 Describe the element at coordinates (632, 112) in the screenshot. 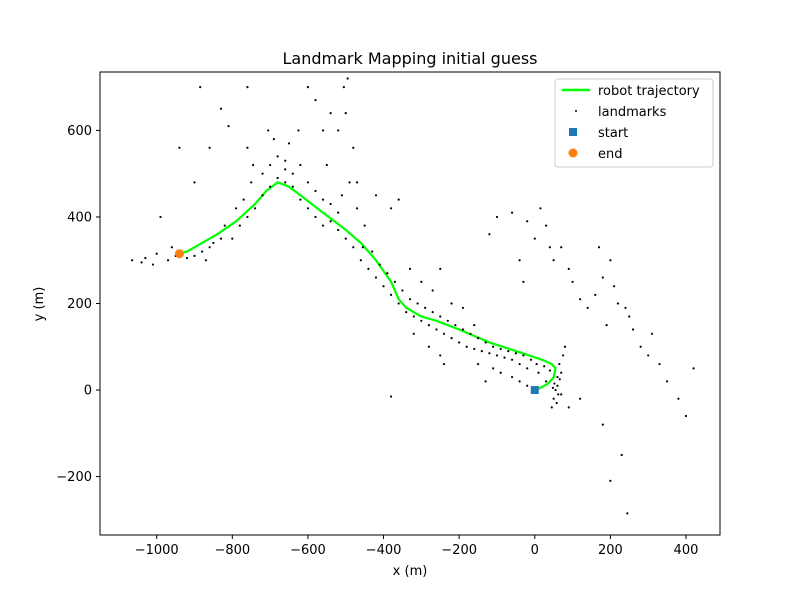

I see `legend-landmarks-label: landmarks` at that location.